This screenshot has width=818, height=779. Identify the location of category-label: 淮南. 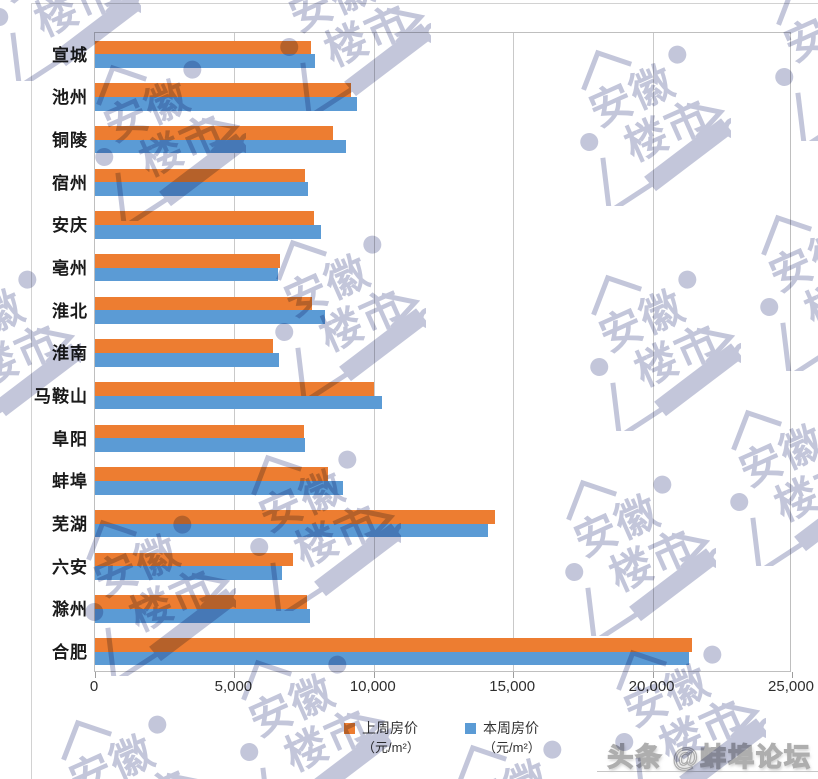
(70, 354).